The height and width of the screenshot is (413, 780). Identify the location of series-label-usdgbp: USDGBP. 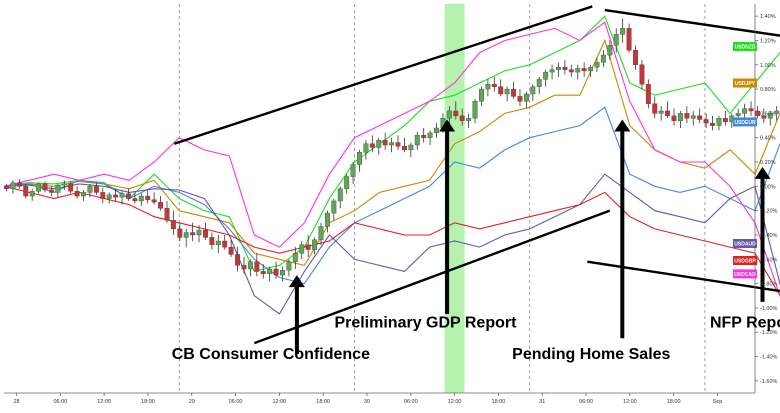
(745, 260).